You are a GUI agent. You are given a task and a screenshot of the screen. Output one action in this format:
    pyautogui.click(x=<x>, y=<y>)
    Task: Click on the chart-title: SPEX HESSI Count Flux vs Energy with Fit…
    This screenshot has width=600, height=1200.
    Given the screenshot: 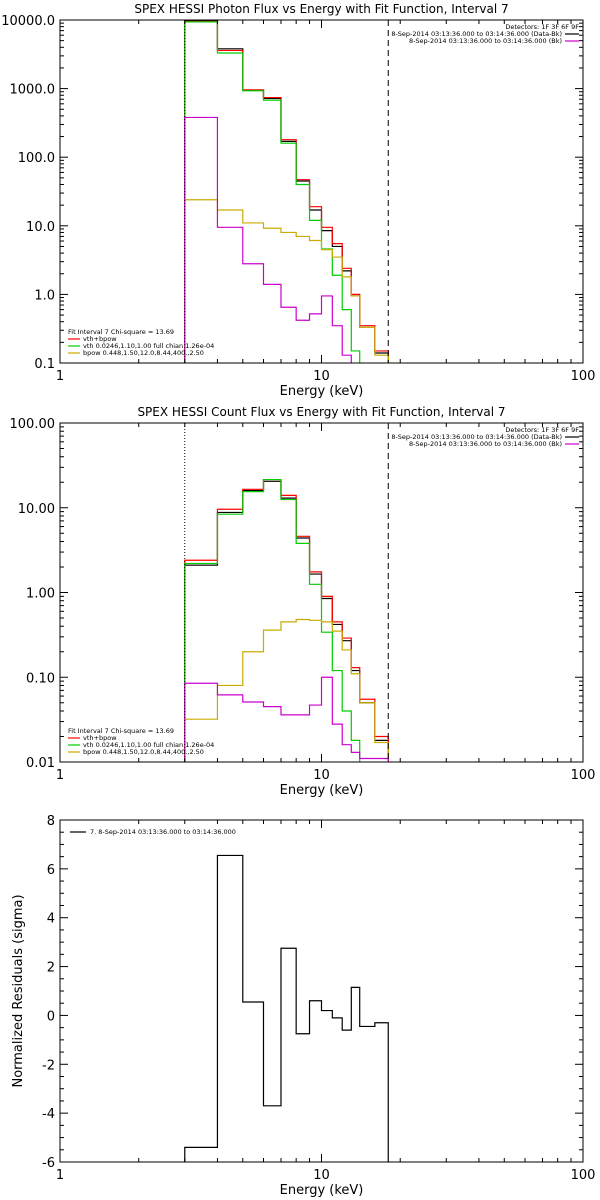 What is the action you would take?
    pyautogui.click(x=321, y=412)
    